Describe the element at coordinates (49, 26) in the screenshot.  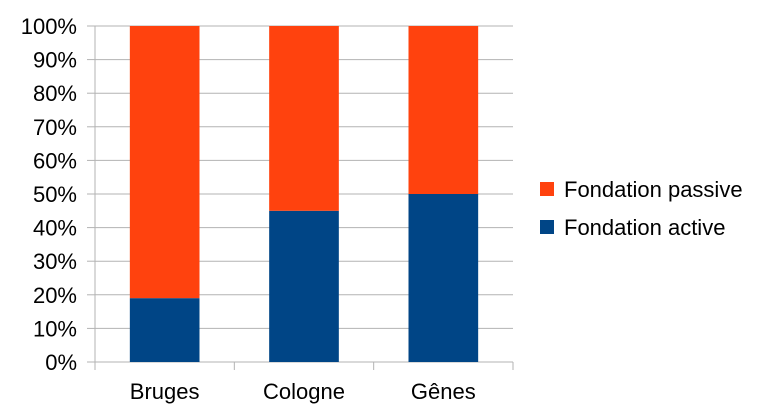
I see `y-tick-label: 100%` at that location.